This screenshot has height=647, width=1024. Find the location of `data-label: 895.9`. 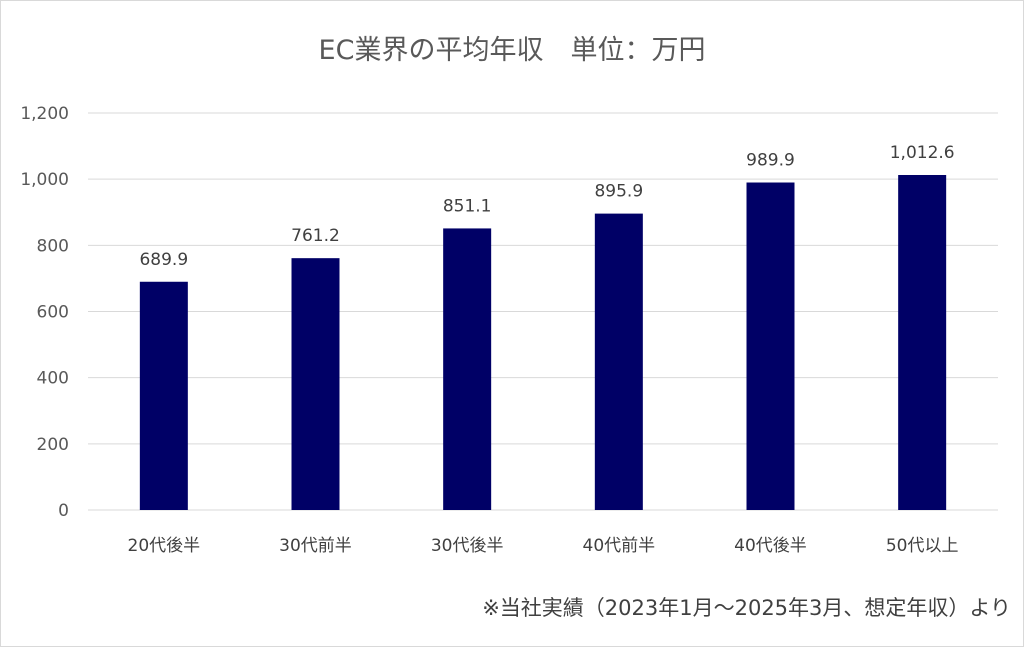

data-label: 895.9 is located at coordinates (618, 192).